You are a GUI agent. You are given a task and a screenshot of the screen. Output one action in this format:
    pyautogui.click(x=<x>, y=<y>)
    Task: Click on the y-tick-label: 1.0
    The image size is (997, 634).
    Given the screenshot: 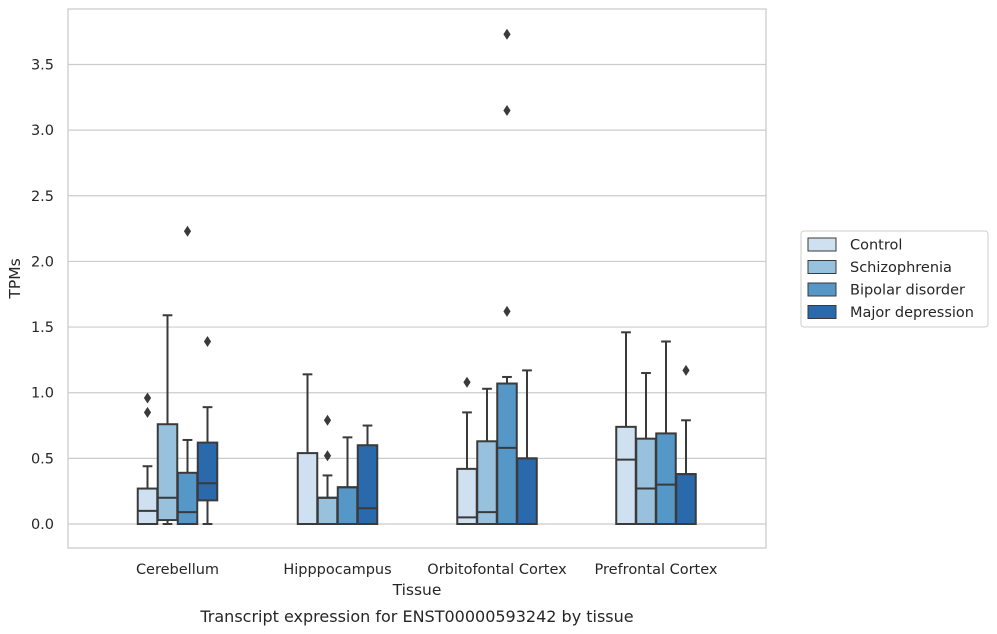 What is the action you would take?
    pyautogui.click(x=42, y=394)
    